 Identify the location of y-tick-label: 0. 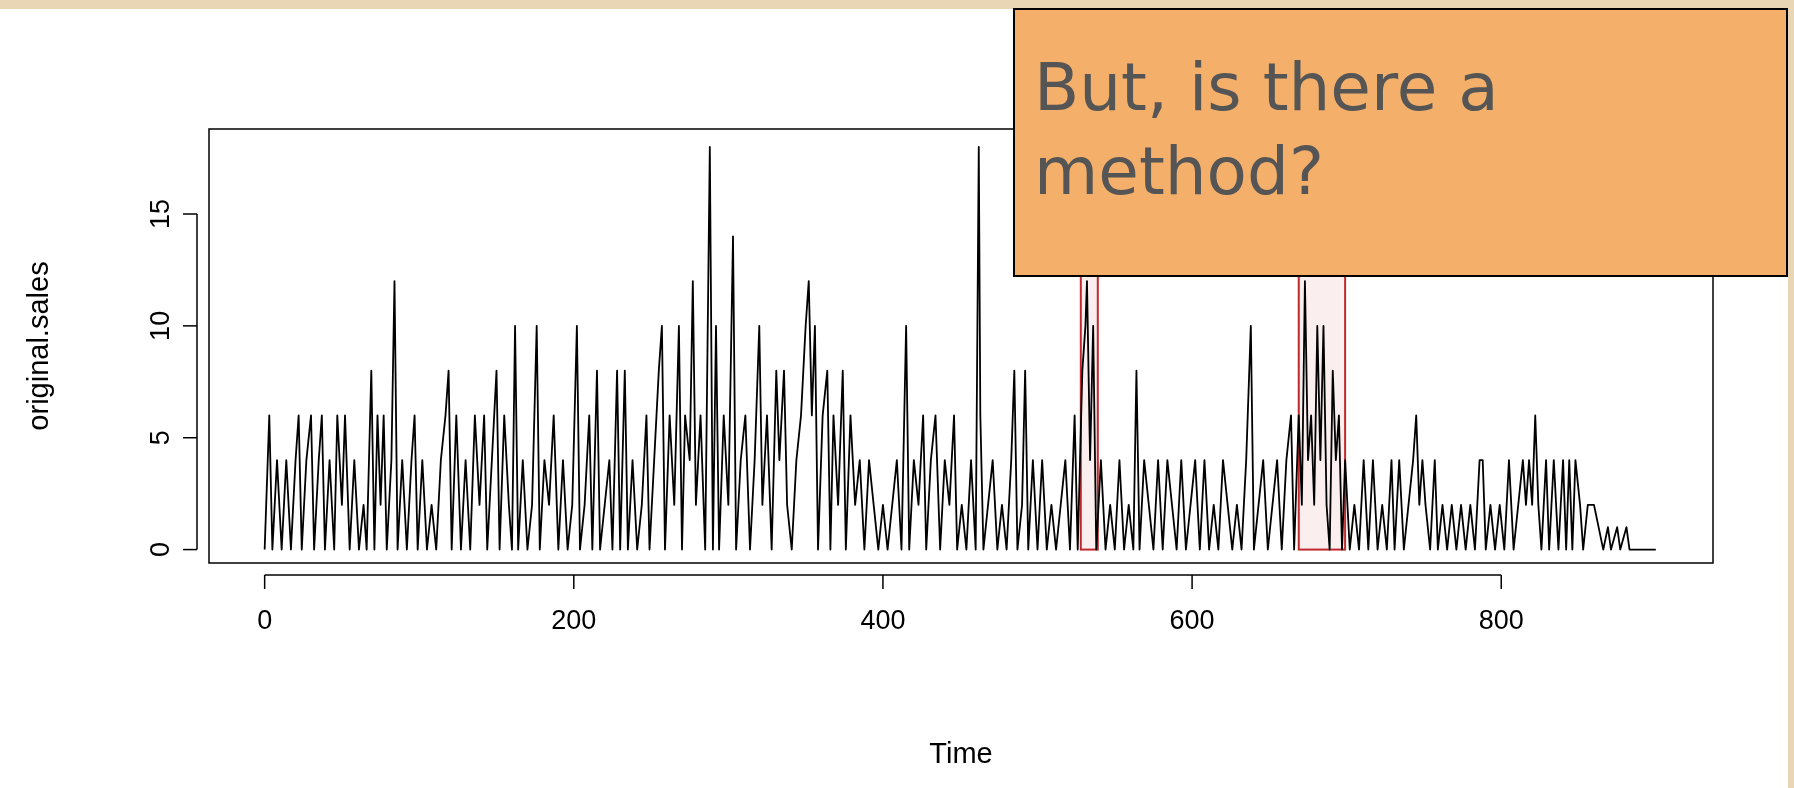
(160, 550).